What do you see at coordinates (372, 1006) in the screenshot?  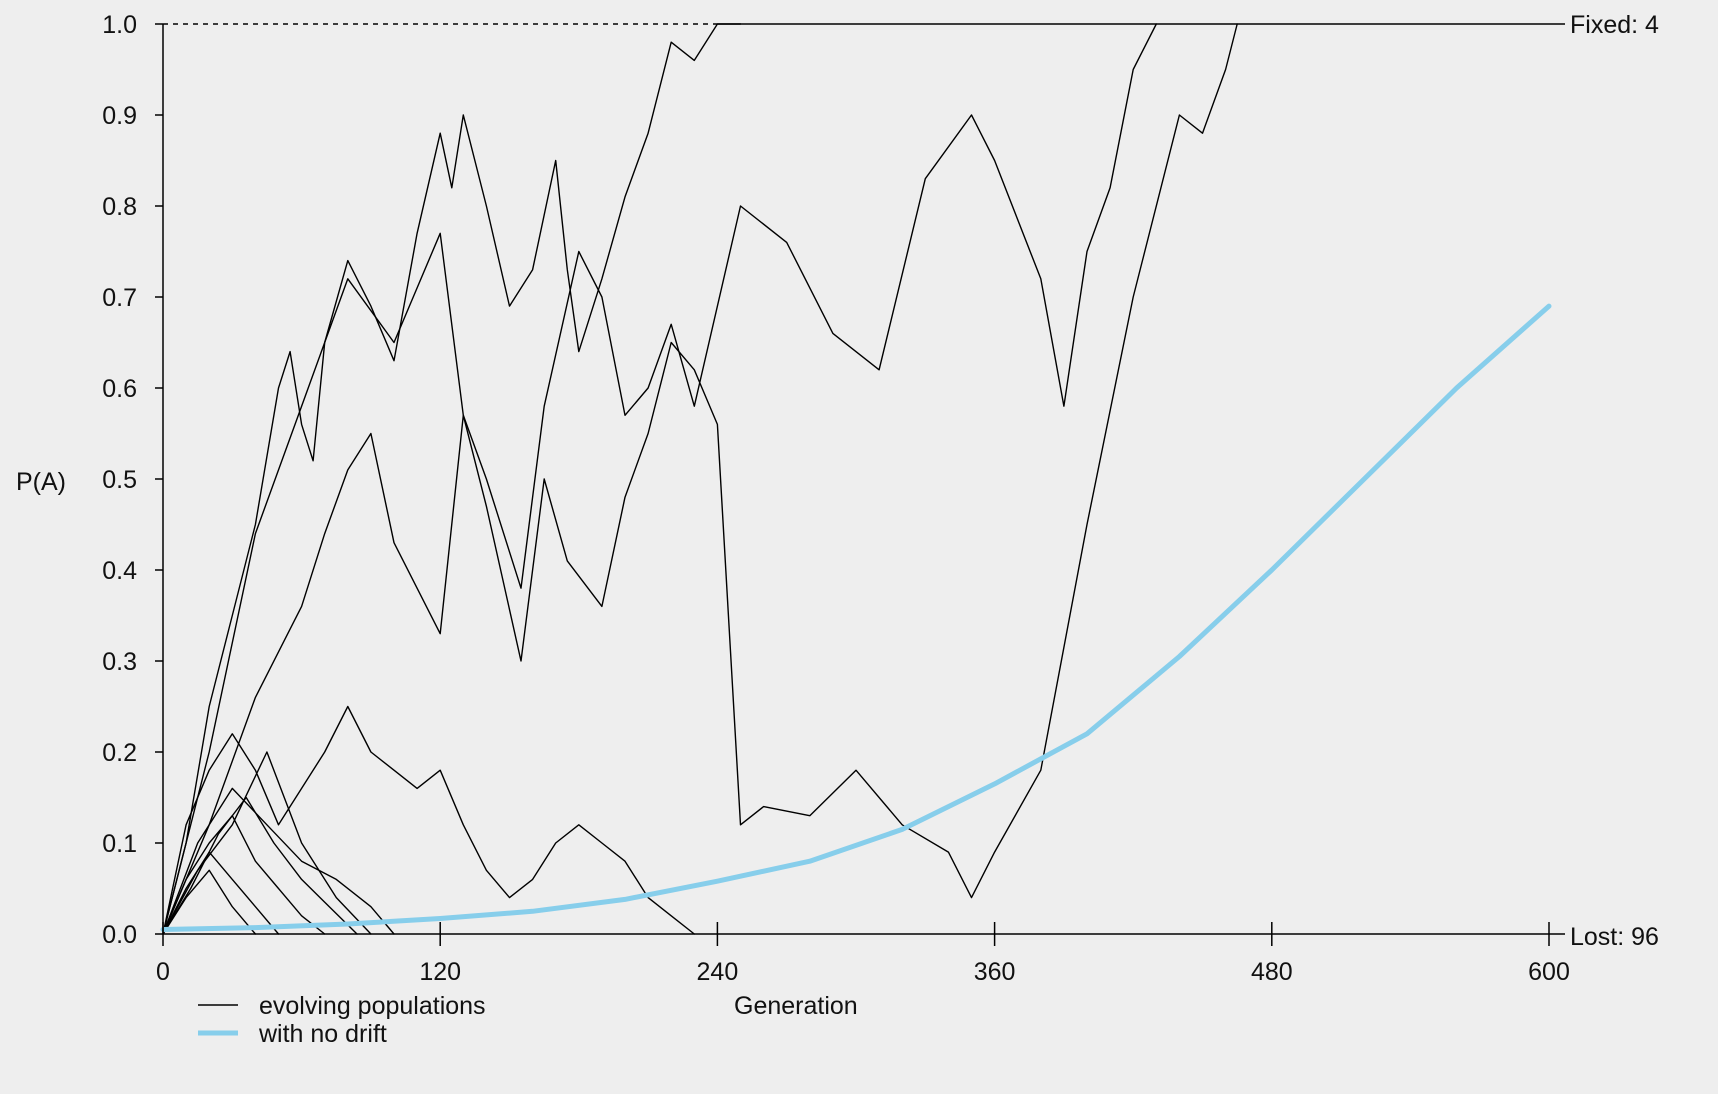 I see `legend-label: evolving populations` at bounding box center [372, 1006].